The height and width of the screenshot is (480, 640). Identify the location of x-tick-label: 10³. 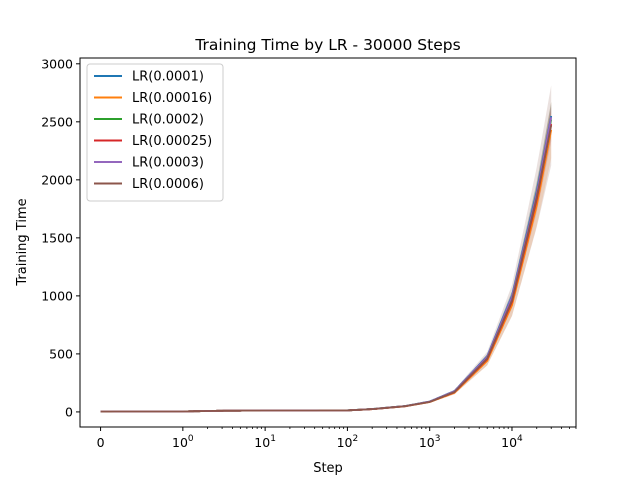
(430, 442).